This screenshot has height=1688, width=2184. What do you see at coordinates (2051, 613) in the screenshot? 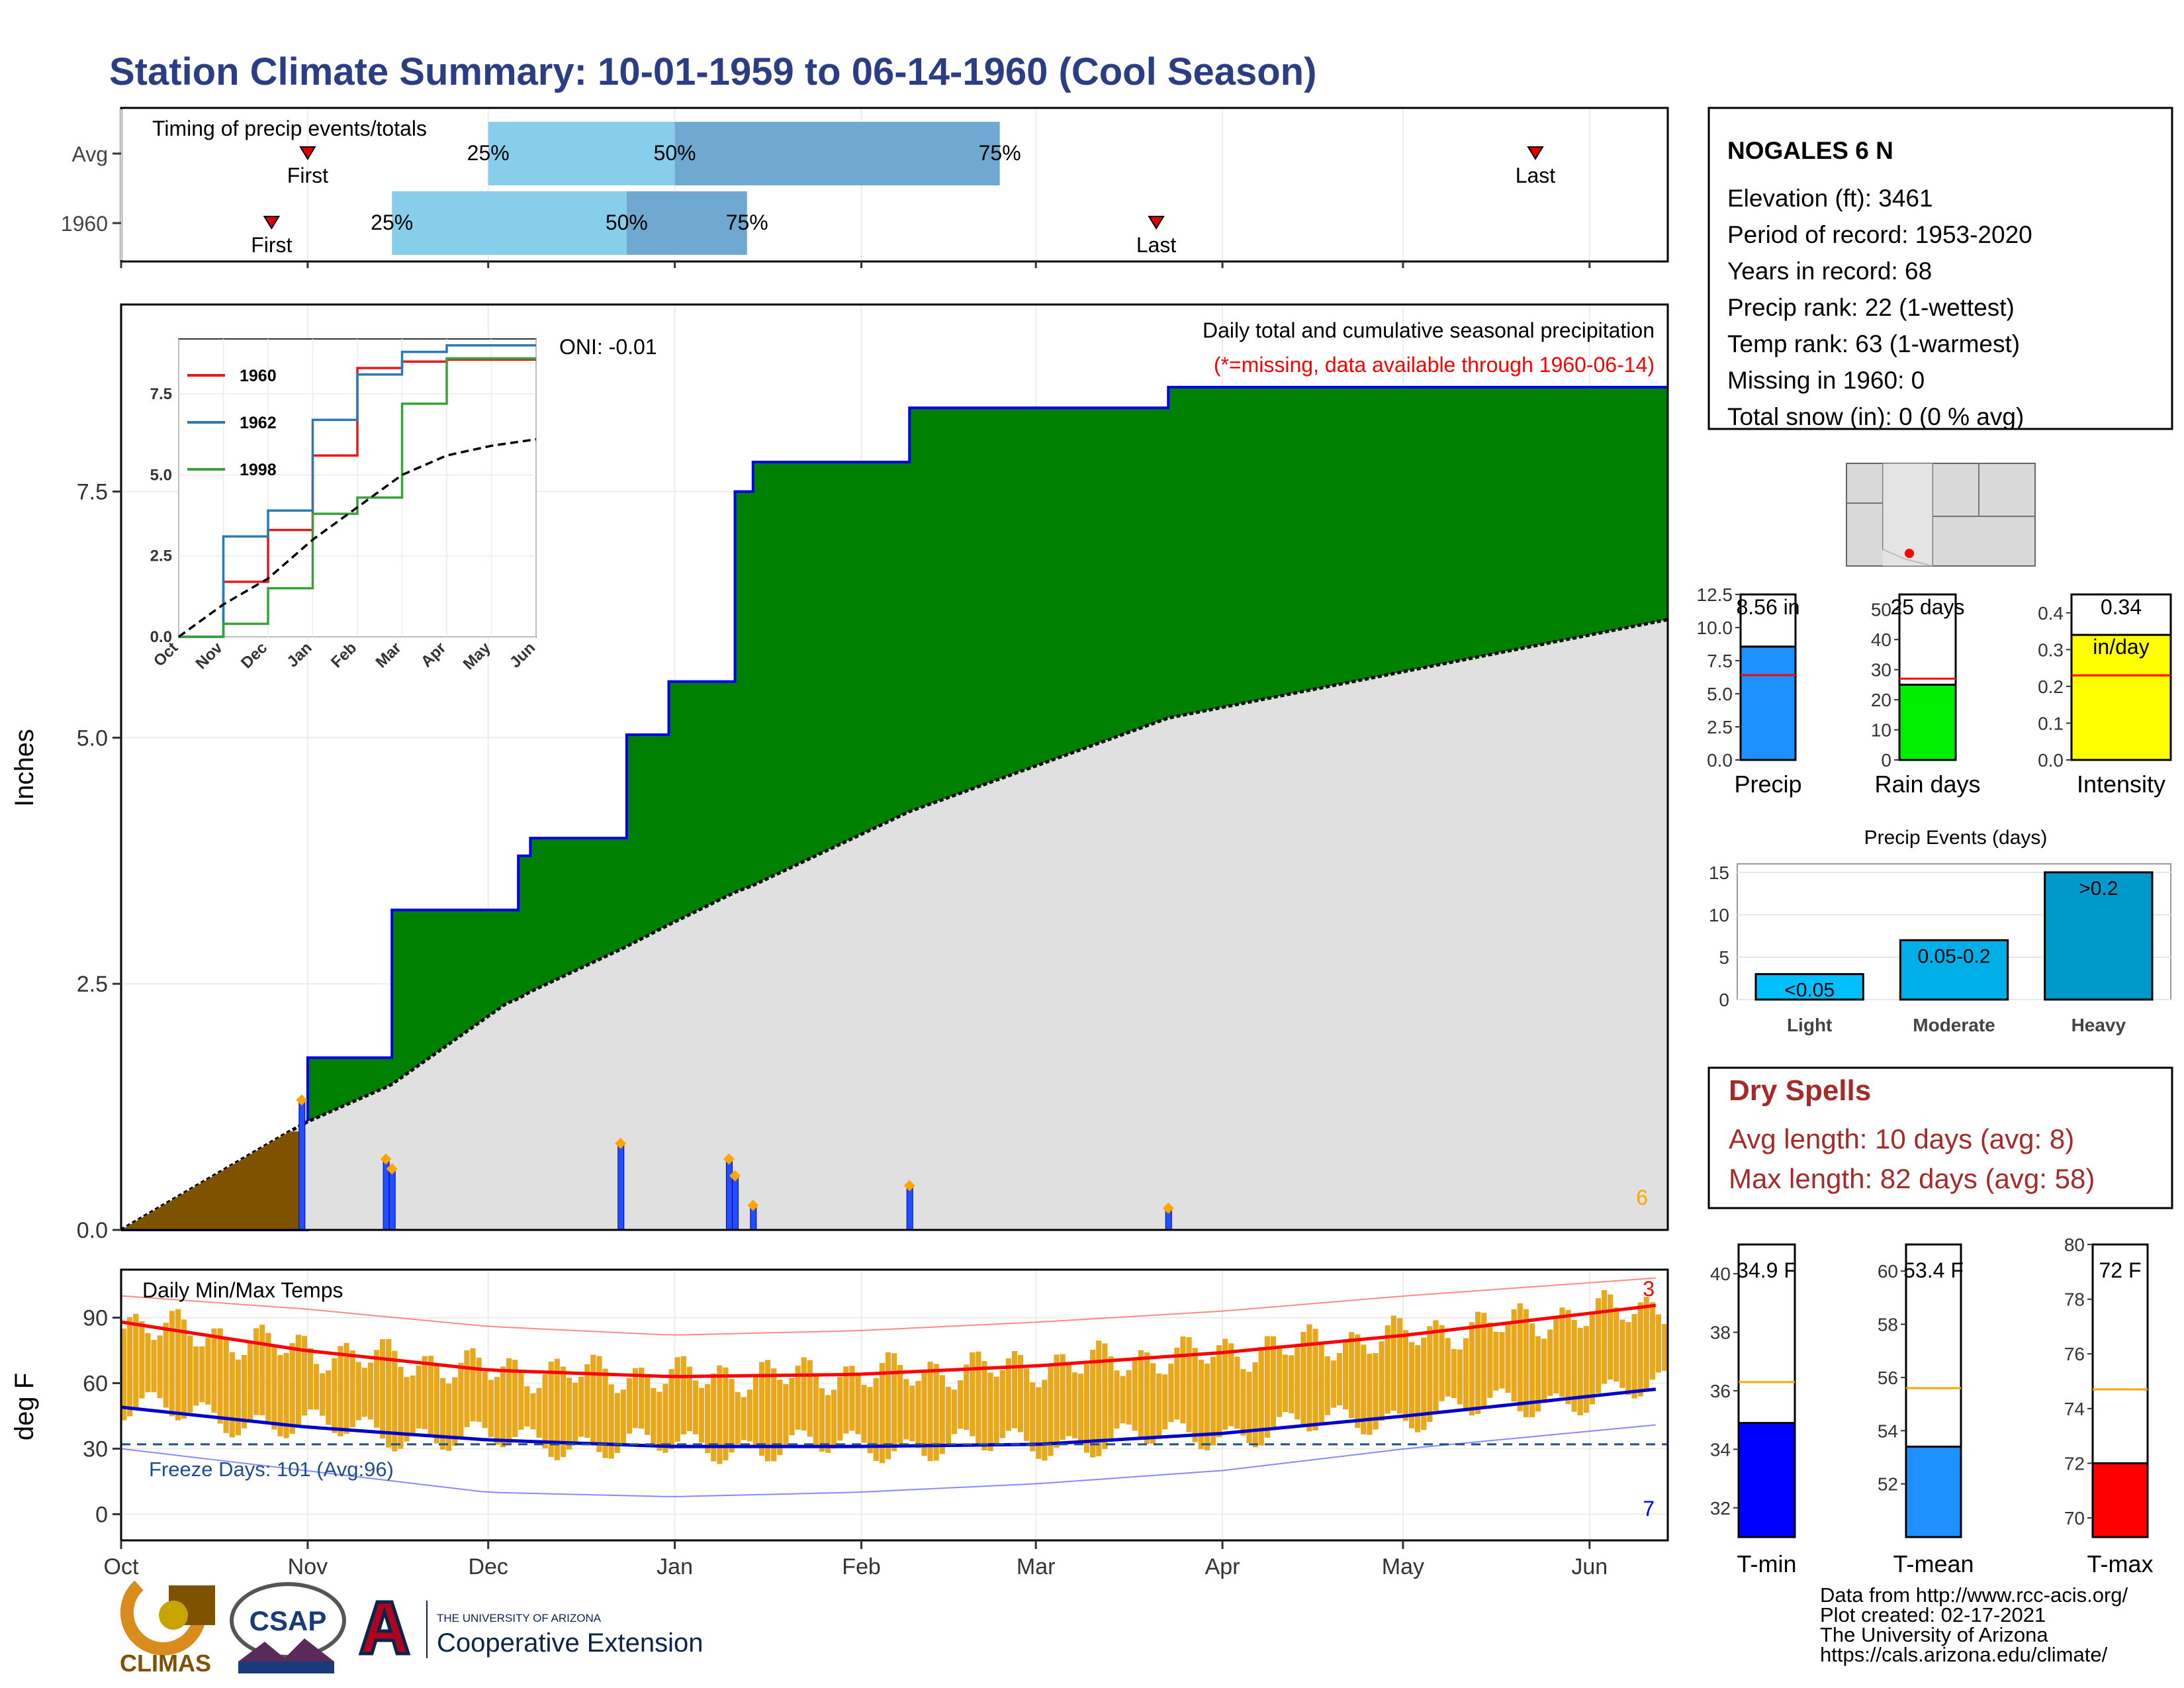
I see `summary-y-tick: 0.4` at bounding box center [2051, 613].